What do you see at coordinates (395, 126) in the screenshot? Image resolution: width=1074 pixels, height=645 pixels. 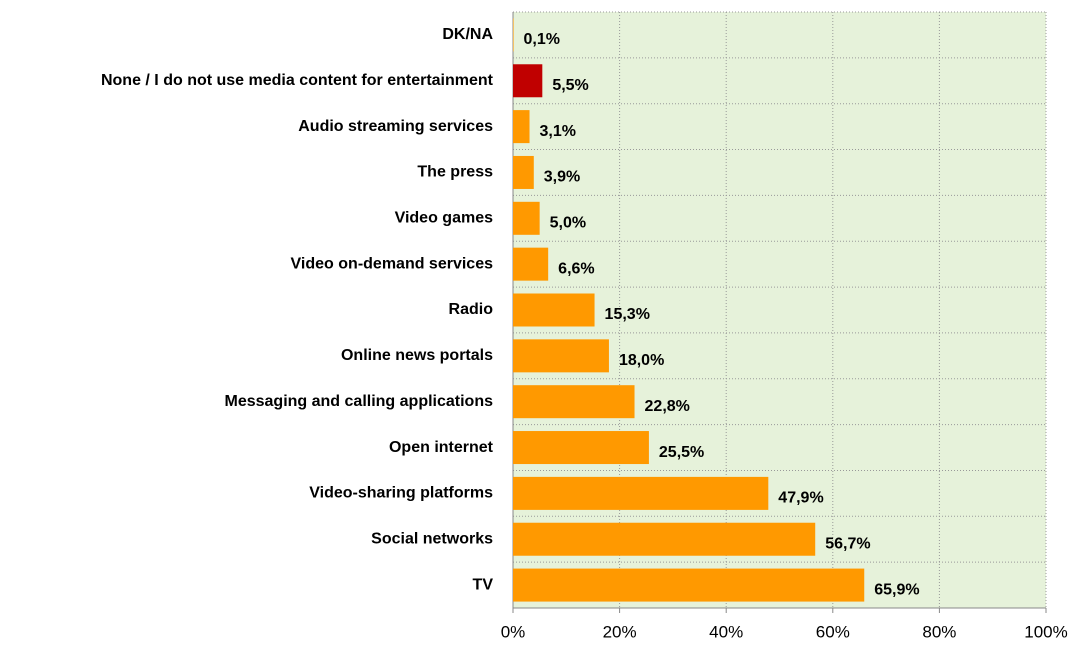 I see `y-tick-label: Audio streaming services` at bounding box center [395, 126].